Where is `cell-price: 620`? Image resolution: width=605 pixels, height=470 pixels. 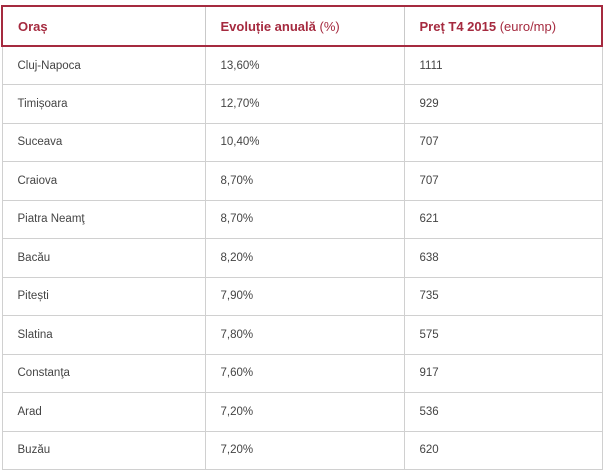
cell-price: 620 is located at coordinates (503, 450).